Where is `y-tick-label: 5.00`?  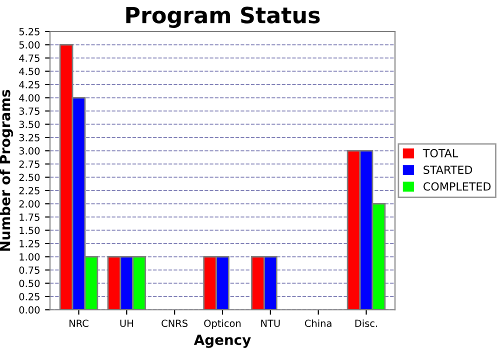
y-tick-label: 5.00 is located at coordinates (29, 45).